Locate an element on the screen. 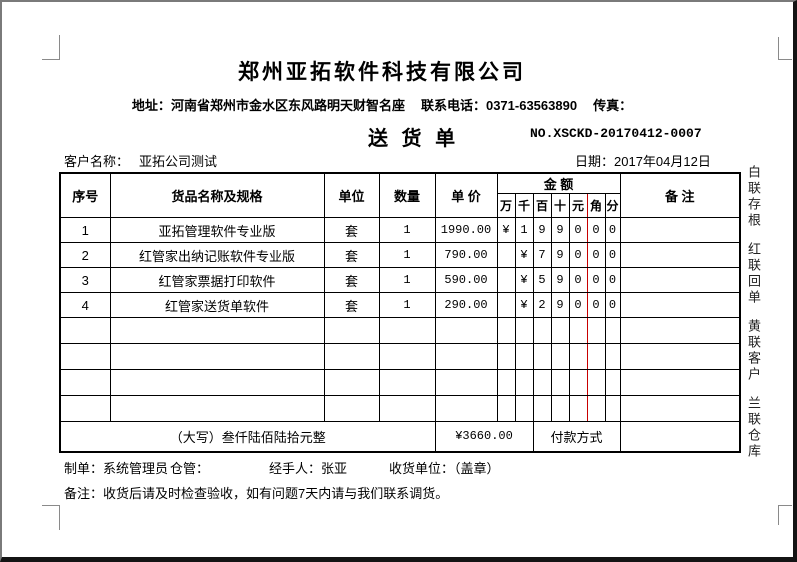  print-margin-mark-top-left is located at coordinates (51, 47).